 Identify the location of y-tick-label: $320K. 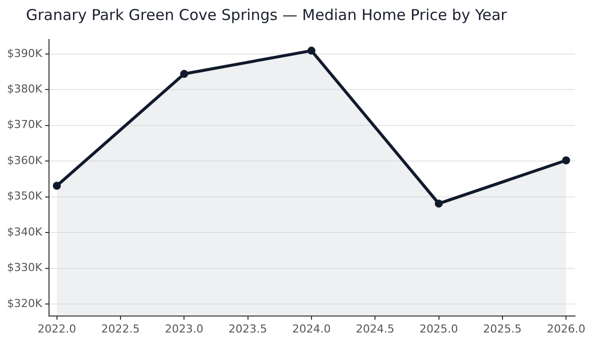
(24, 303).